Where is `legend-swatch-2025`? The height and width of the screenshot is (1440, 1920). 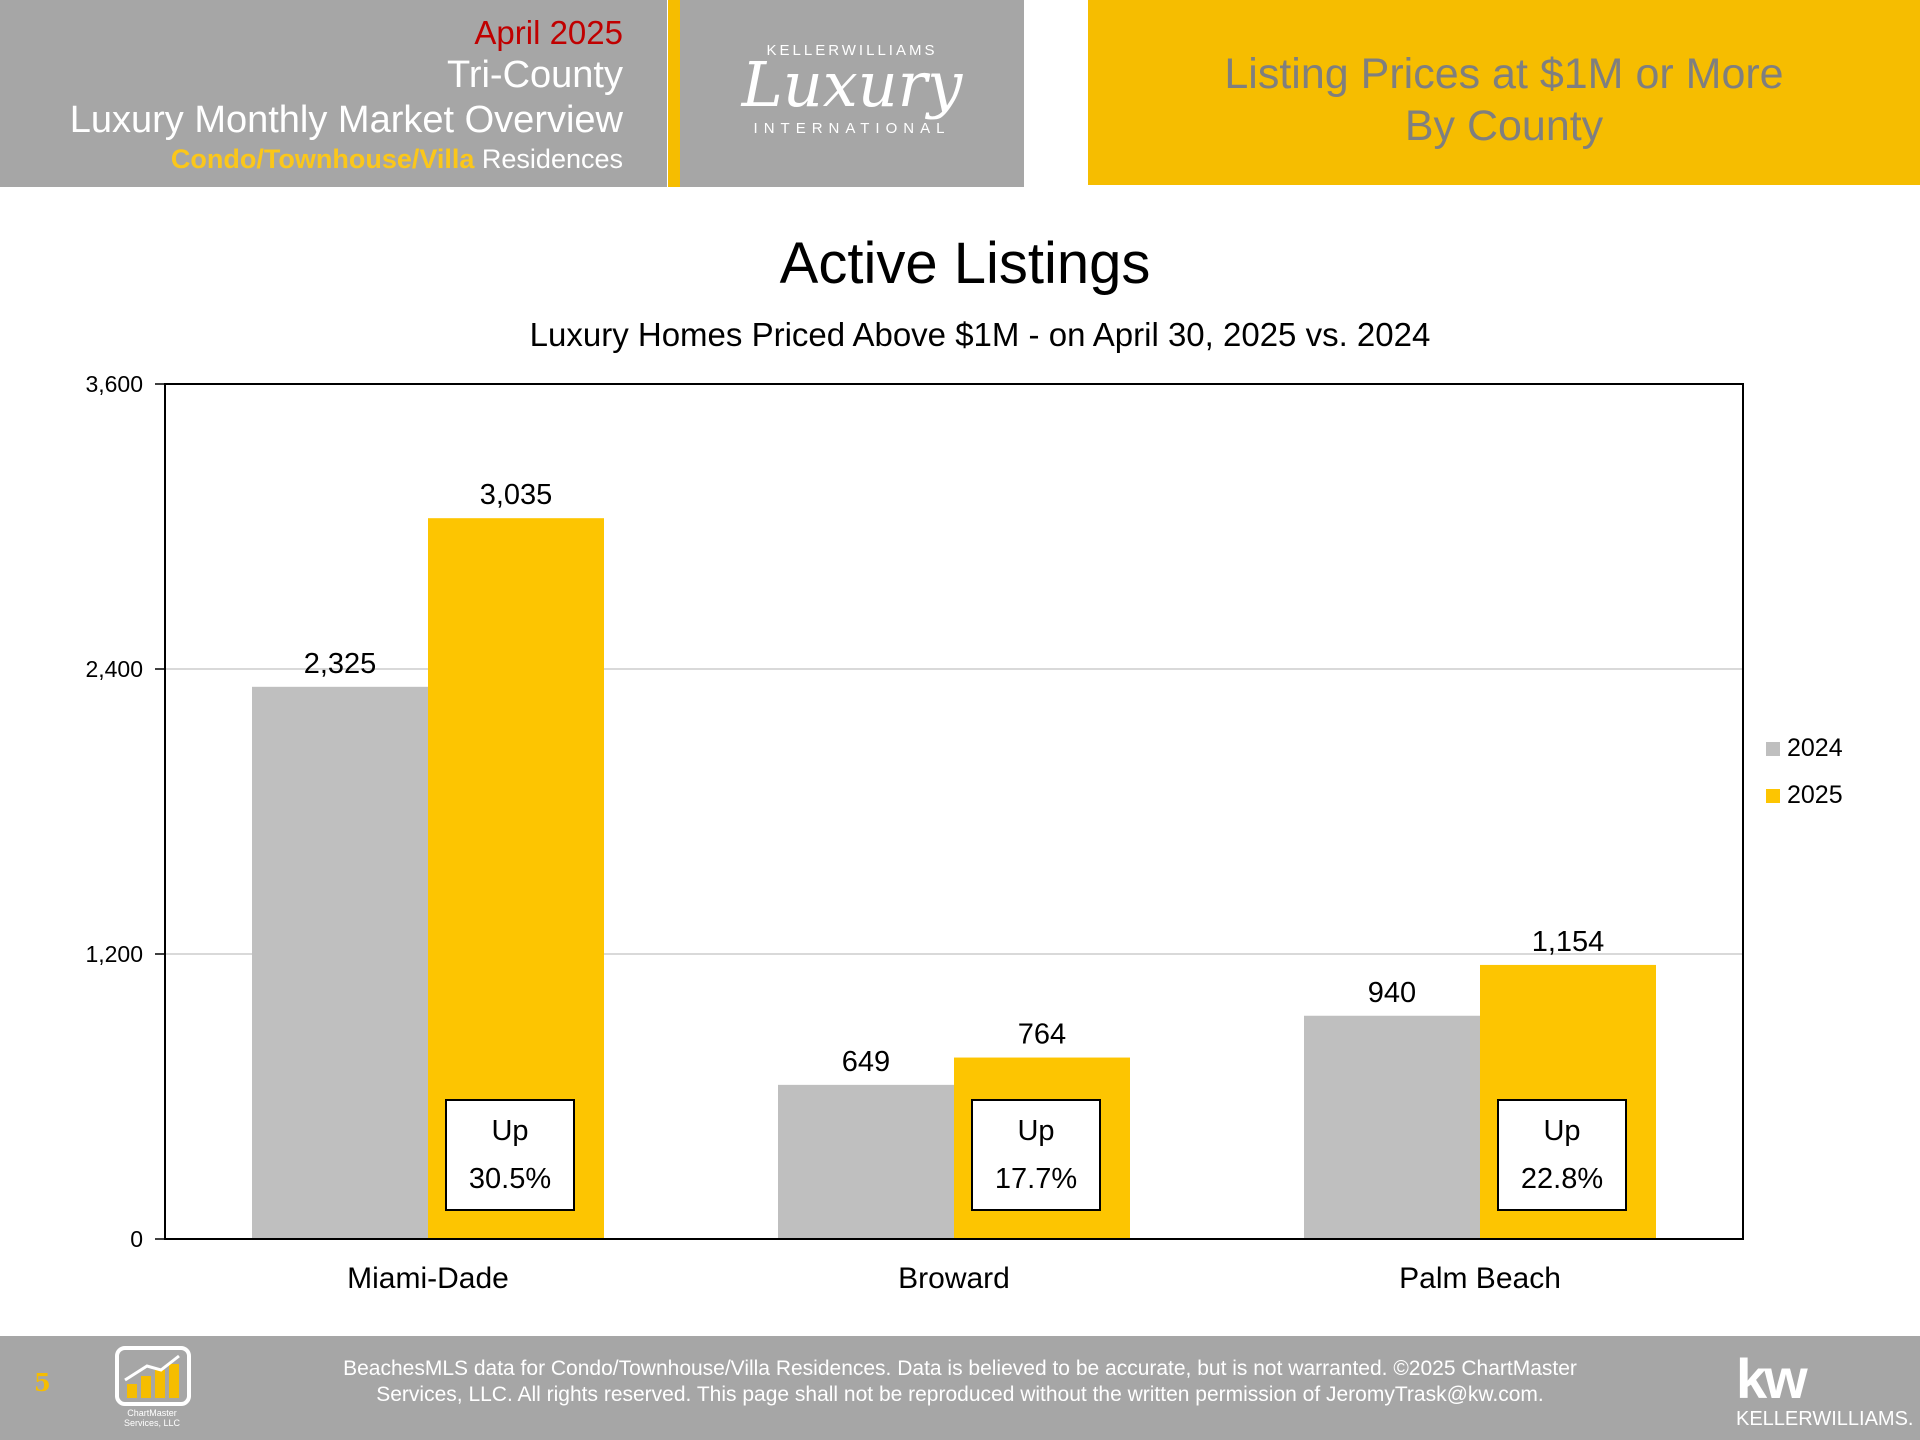 legend-swatch-2025 is located at coordinates (1773, 796).